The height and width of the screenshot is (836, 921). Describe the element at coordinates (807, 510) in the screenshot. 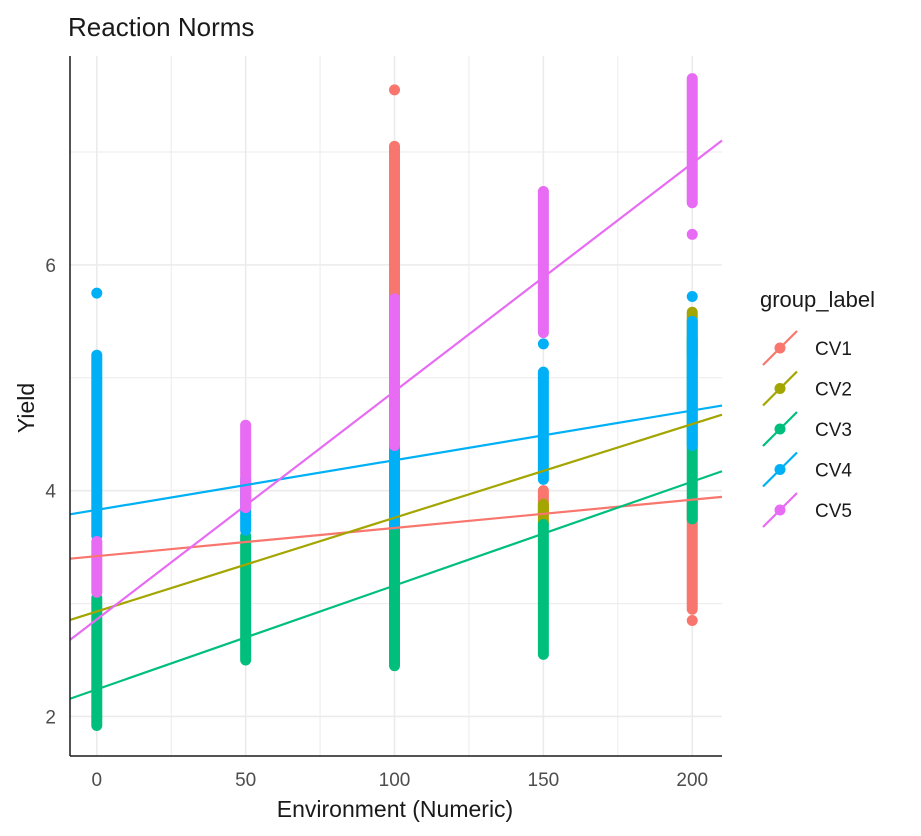

I see `legend-item-cv5: CV5` at that location.